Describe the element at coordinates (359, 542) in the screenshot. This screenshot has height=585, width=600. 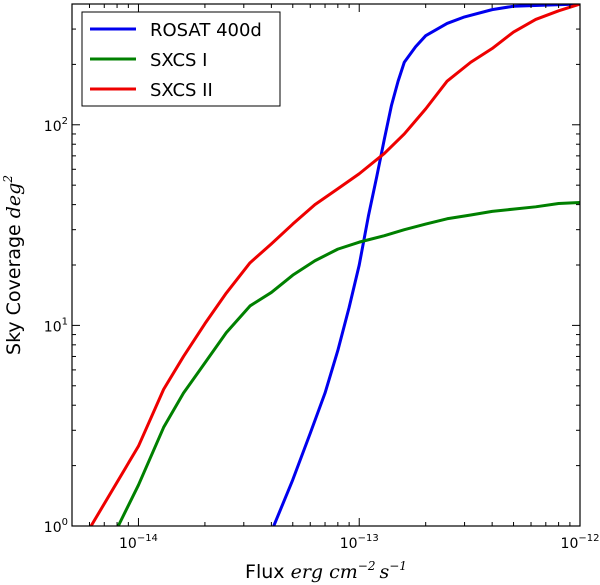
I see `x-tick-label: 10−13` at that location.